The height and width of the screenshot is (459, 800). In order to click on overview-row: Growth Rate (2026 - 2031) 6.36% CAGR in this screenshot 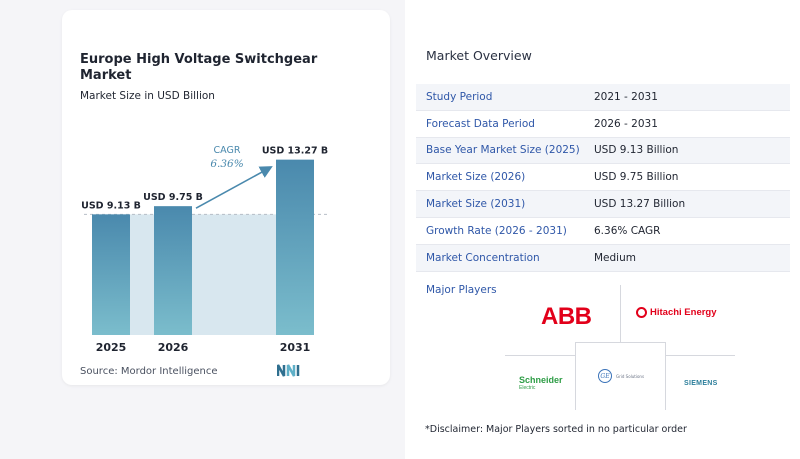, I will do `click(603, 231)`.